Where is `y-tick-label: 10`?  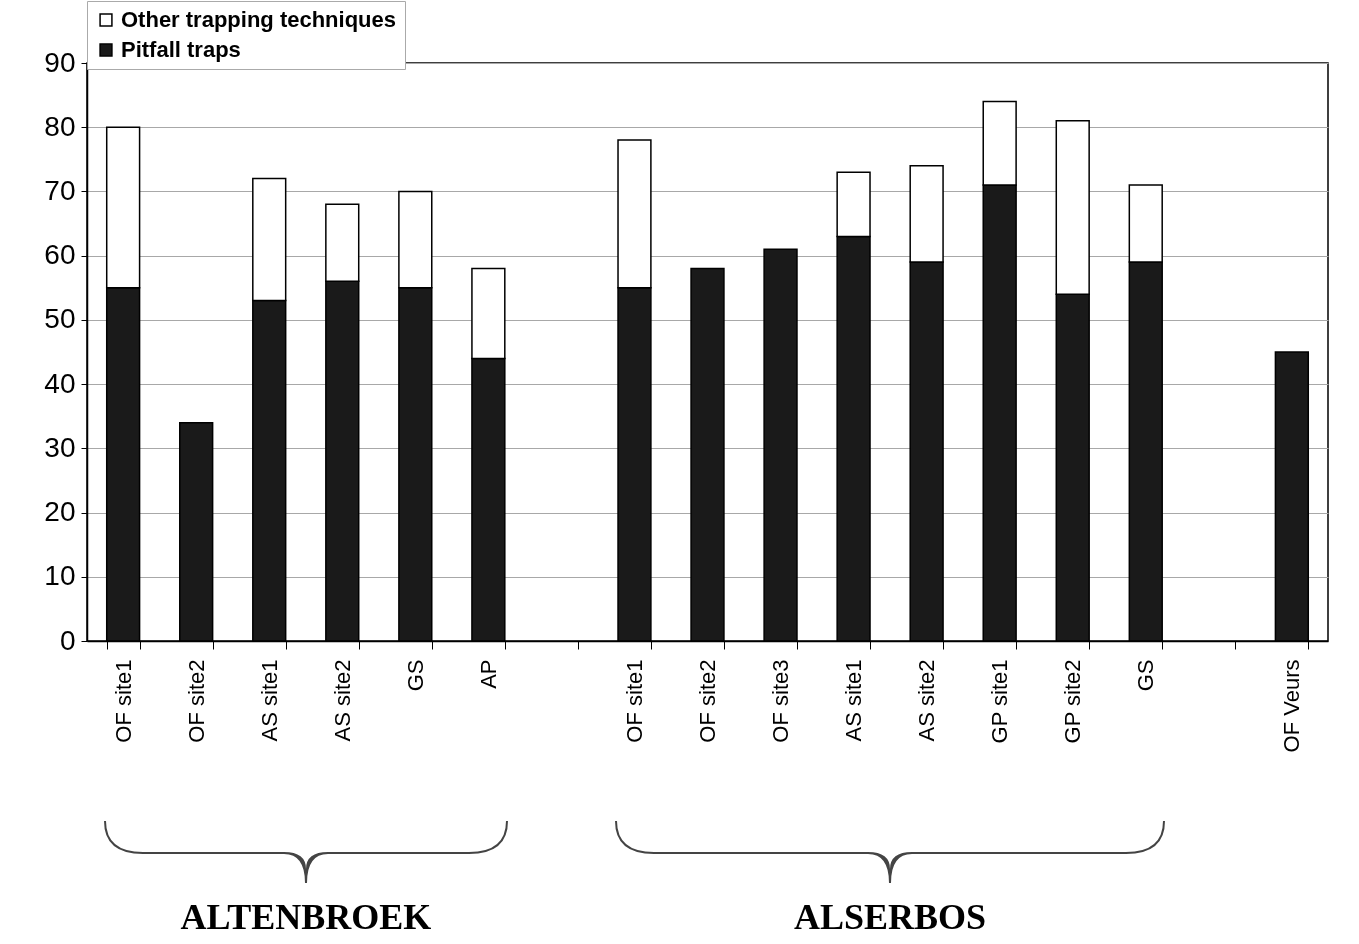 y-tick-label: 10 is located at coordinates (60, 576).